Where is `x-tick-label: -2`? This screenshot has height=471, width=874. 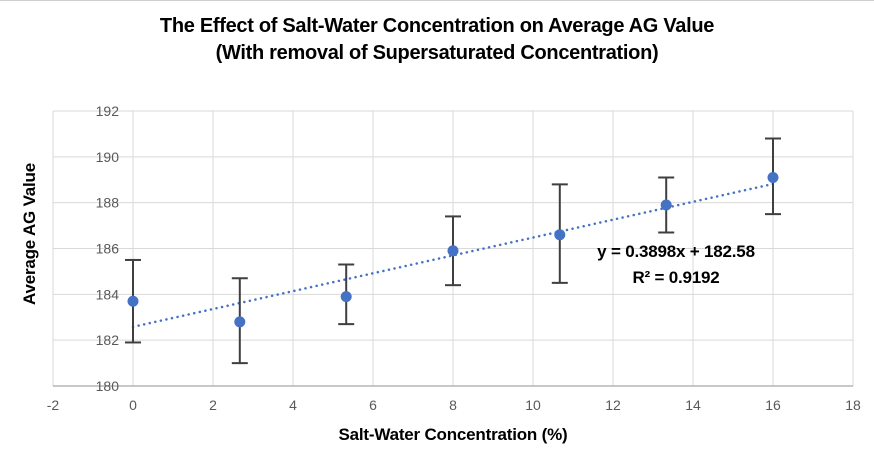
x-tick-label: -2 is located at coordinates (53, 405).